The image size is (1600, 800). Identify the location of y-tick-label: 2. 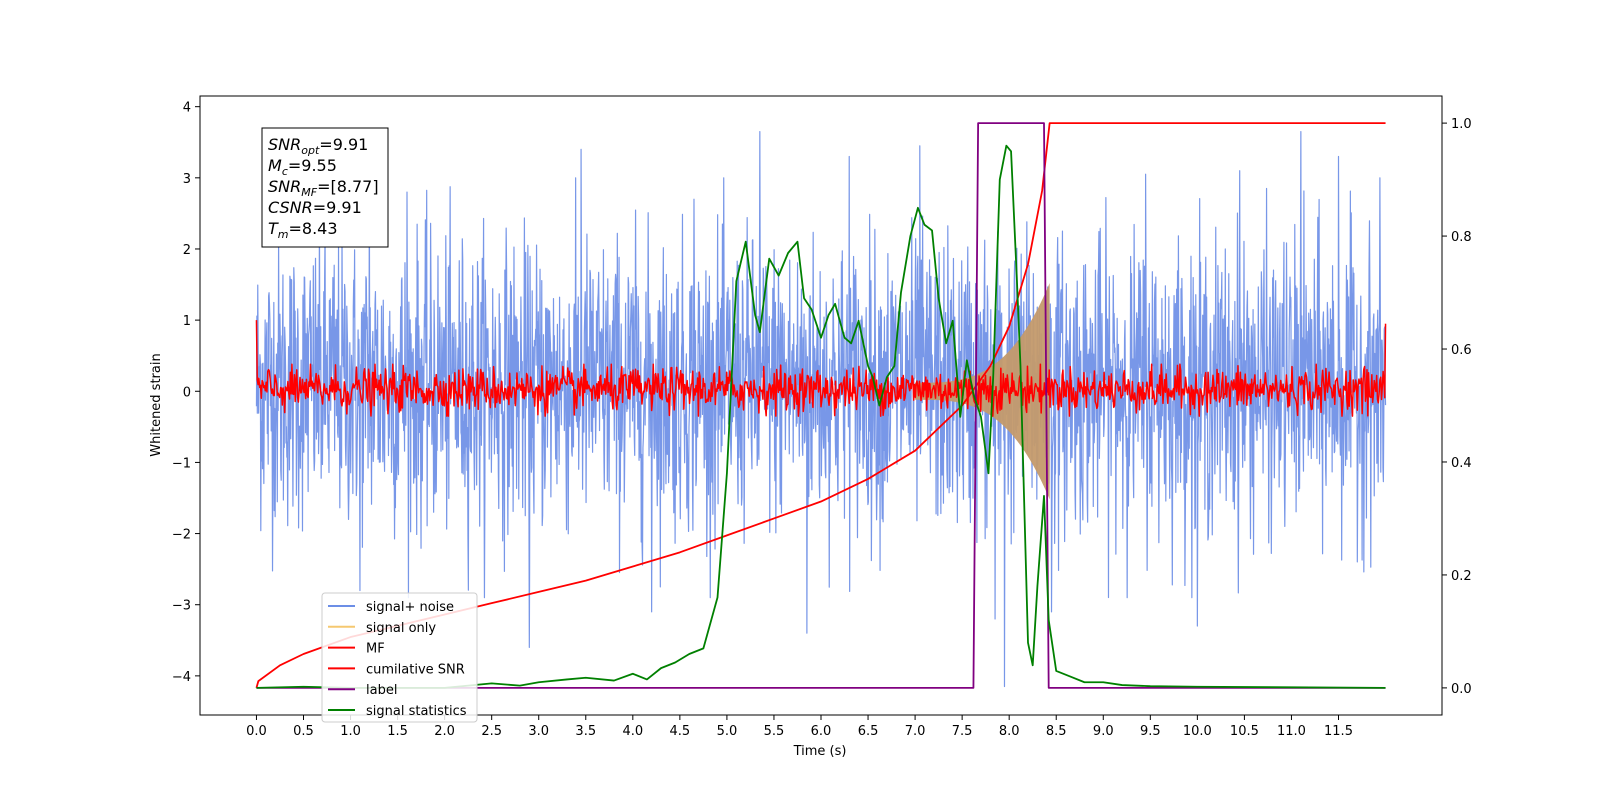
(187, 250).